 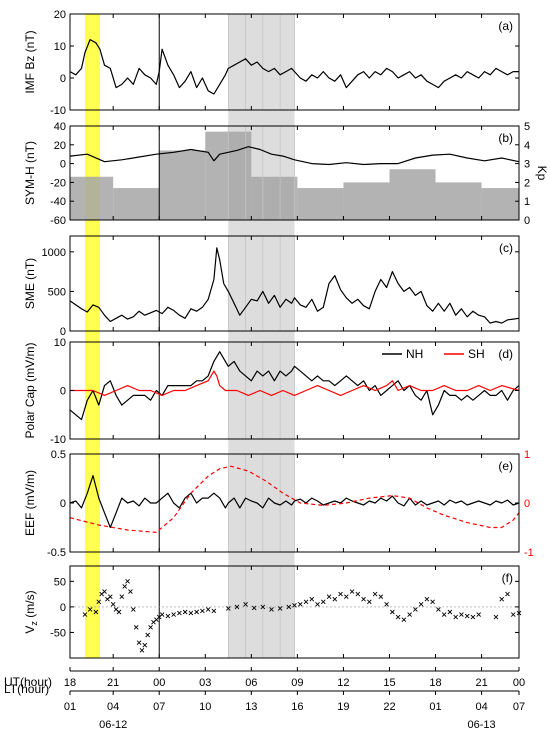 I want to click on y-axis-label: IMF Bz (nT), so click(x=30, y=61).